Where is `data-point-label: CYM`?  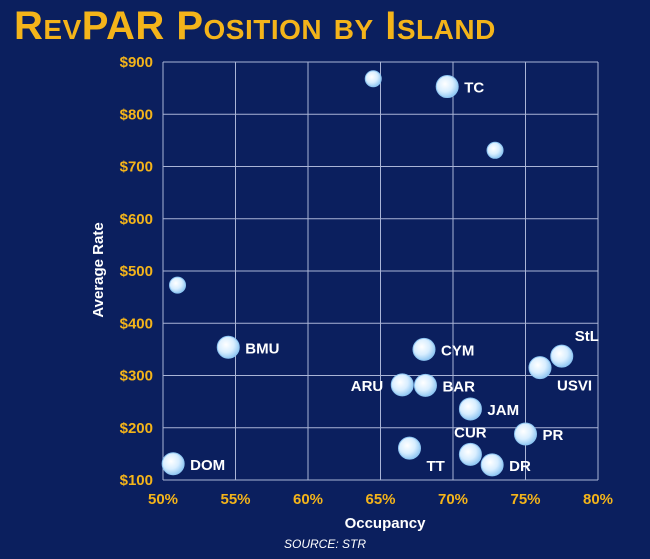 data-point-label: CYM is located at coordinates (457, 350).